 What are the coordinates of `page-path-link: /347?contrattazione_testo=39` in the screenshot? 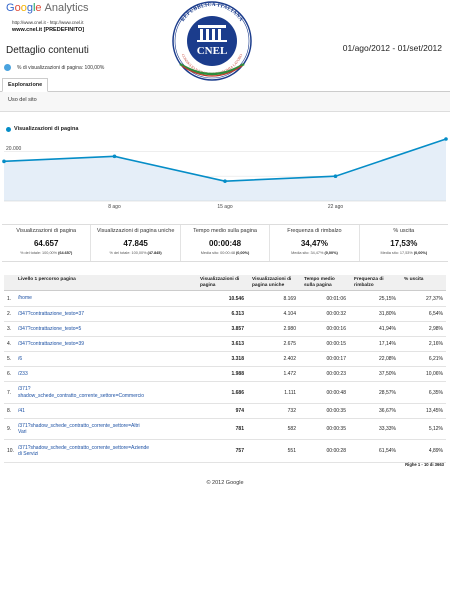 It's located at (51, 343).